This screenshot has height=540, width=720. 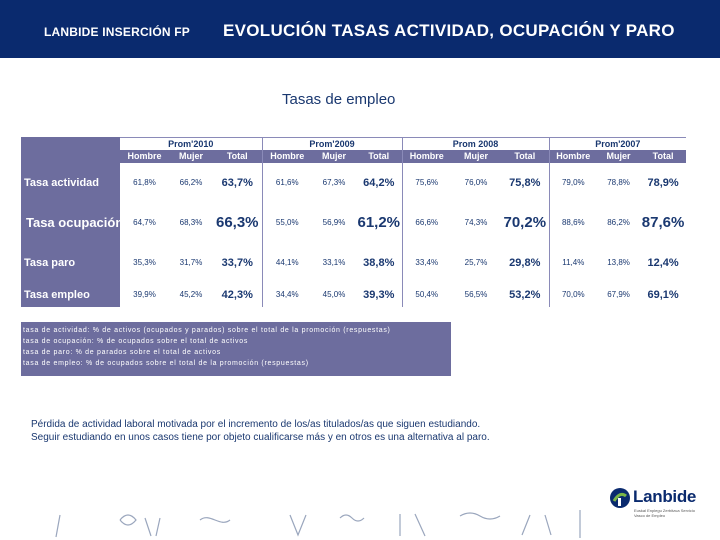 I want to click on total-cell: 61,2%, so click(x=379, y=222).